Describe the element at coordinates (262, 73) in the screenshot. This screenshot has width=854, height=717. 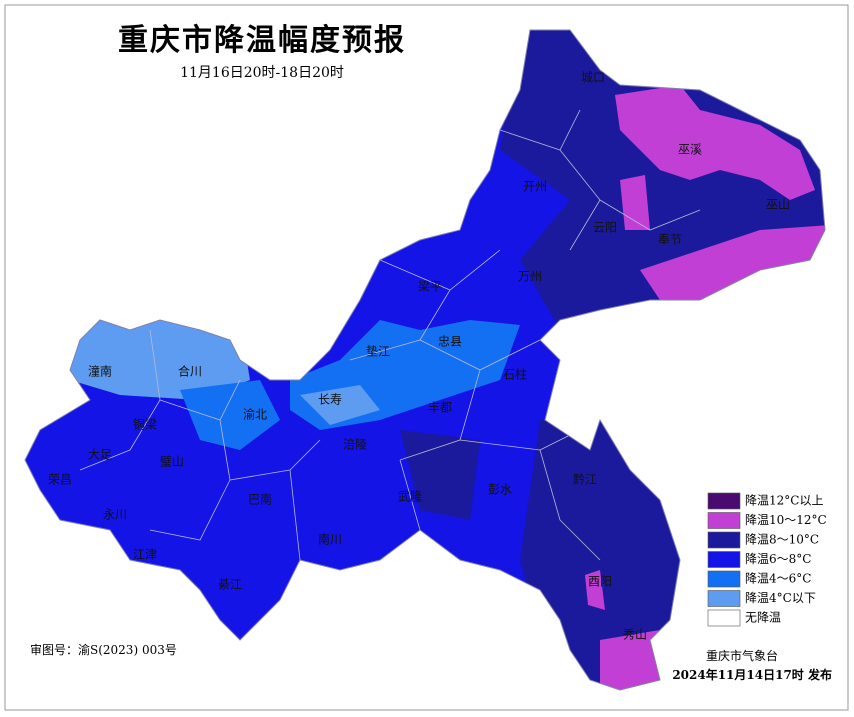
I see `subtitle: 11月16日20时-18日20时` at that location.